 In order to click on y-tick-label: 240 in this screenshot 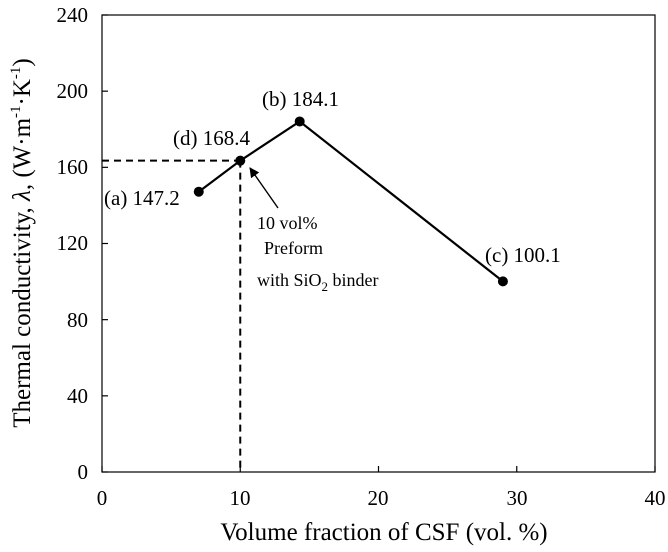, I will do `click(73, 15)`.